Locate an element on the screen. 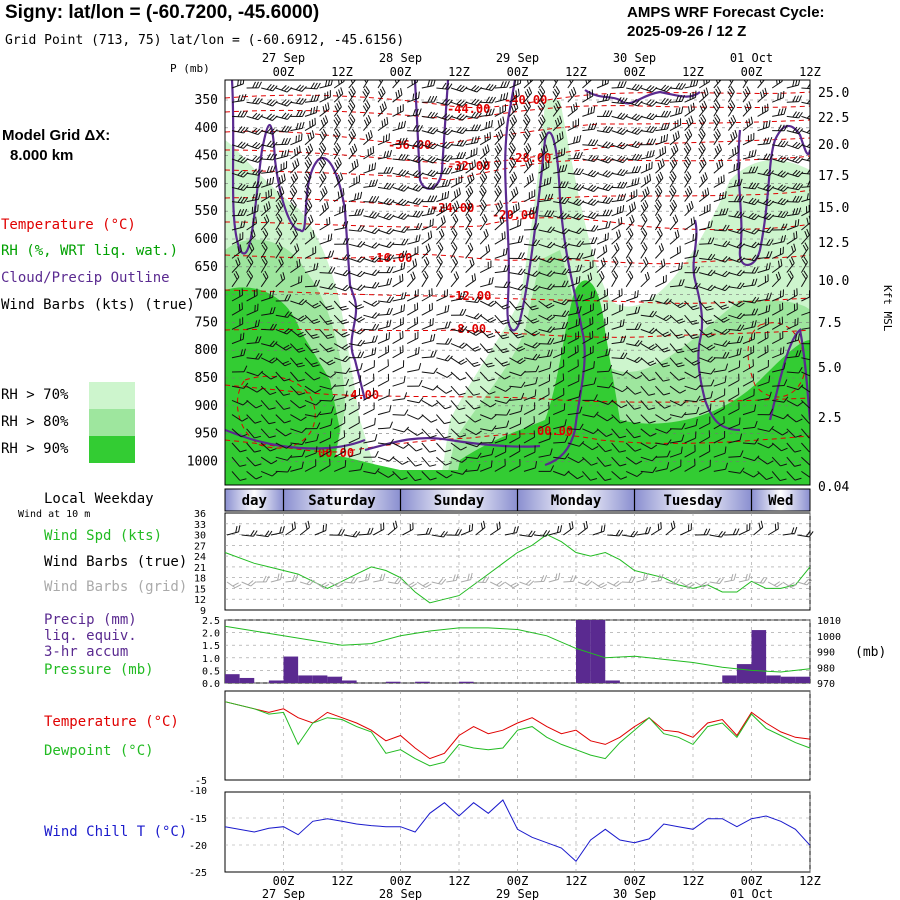 The image size is (900, 900). wind-height-note: Wind at 10 m is located at coordinates (54, 514).